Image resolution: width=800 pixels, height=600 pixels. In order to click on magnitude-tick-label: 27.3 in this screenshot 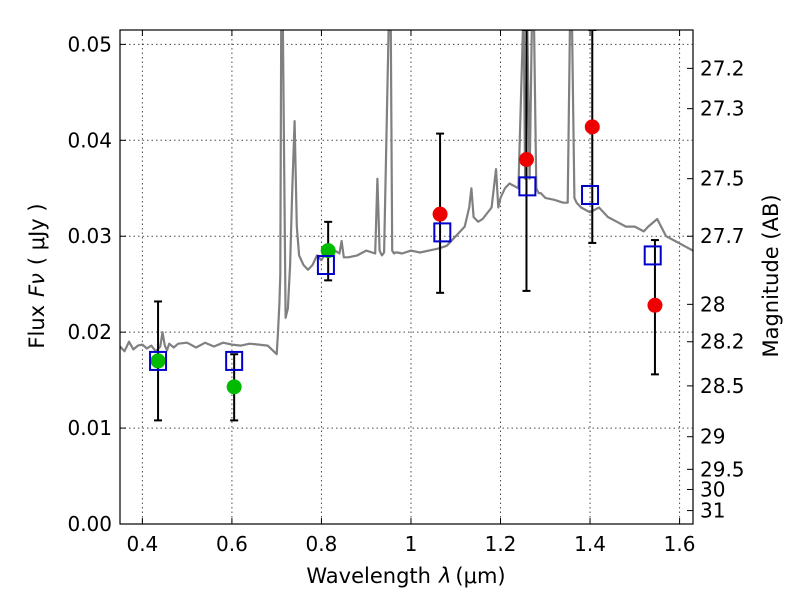, I will do `click(722, 109)`.